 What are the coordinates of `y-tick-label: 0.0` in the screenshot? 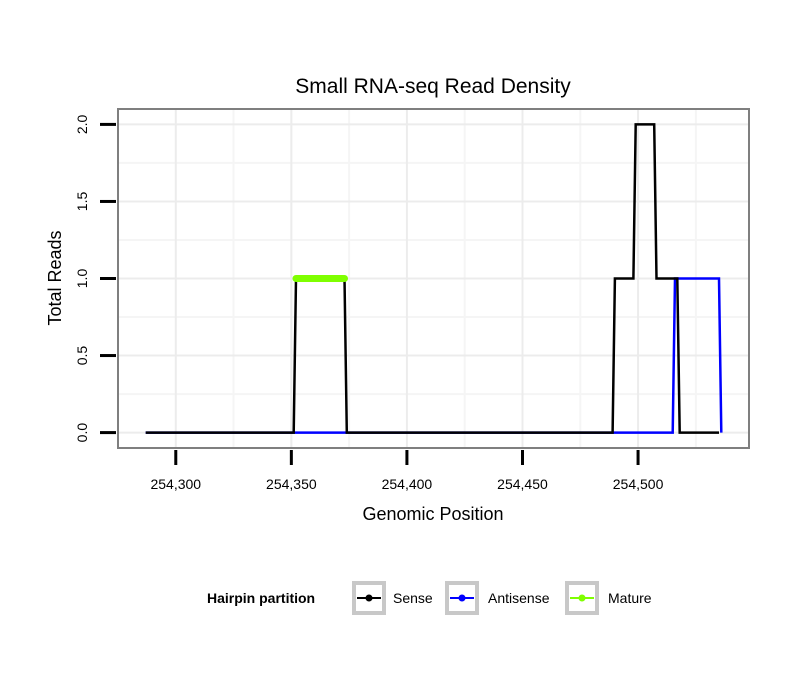 It's located at (82, 433).